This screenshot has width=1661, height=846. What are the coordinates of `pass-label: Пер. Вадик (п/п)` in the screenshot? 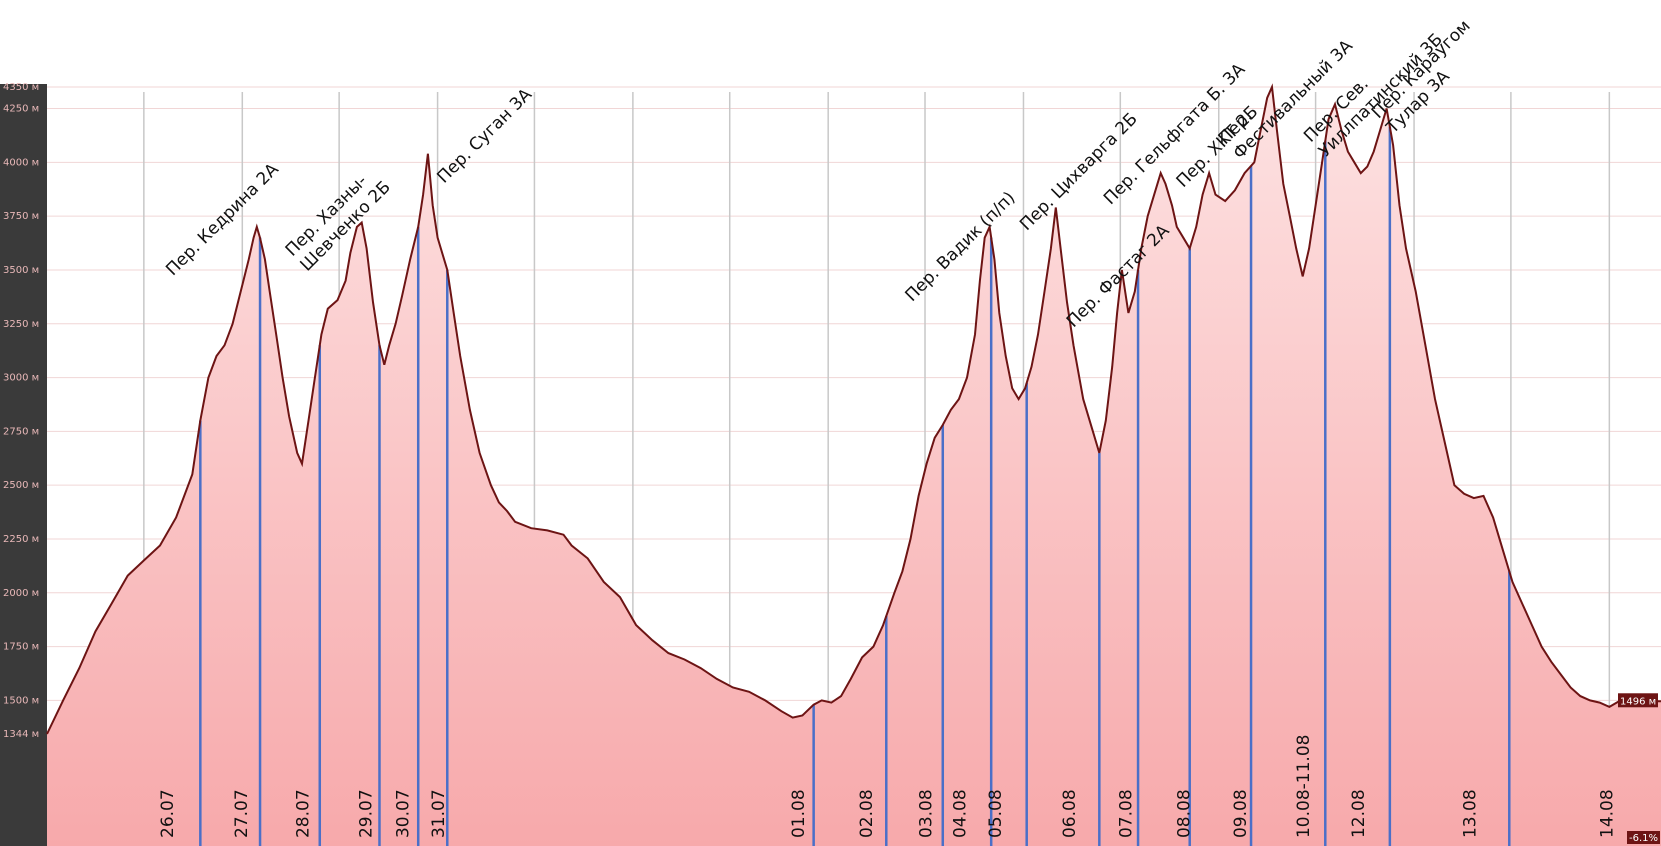 It's located at (960, 247).